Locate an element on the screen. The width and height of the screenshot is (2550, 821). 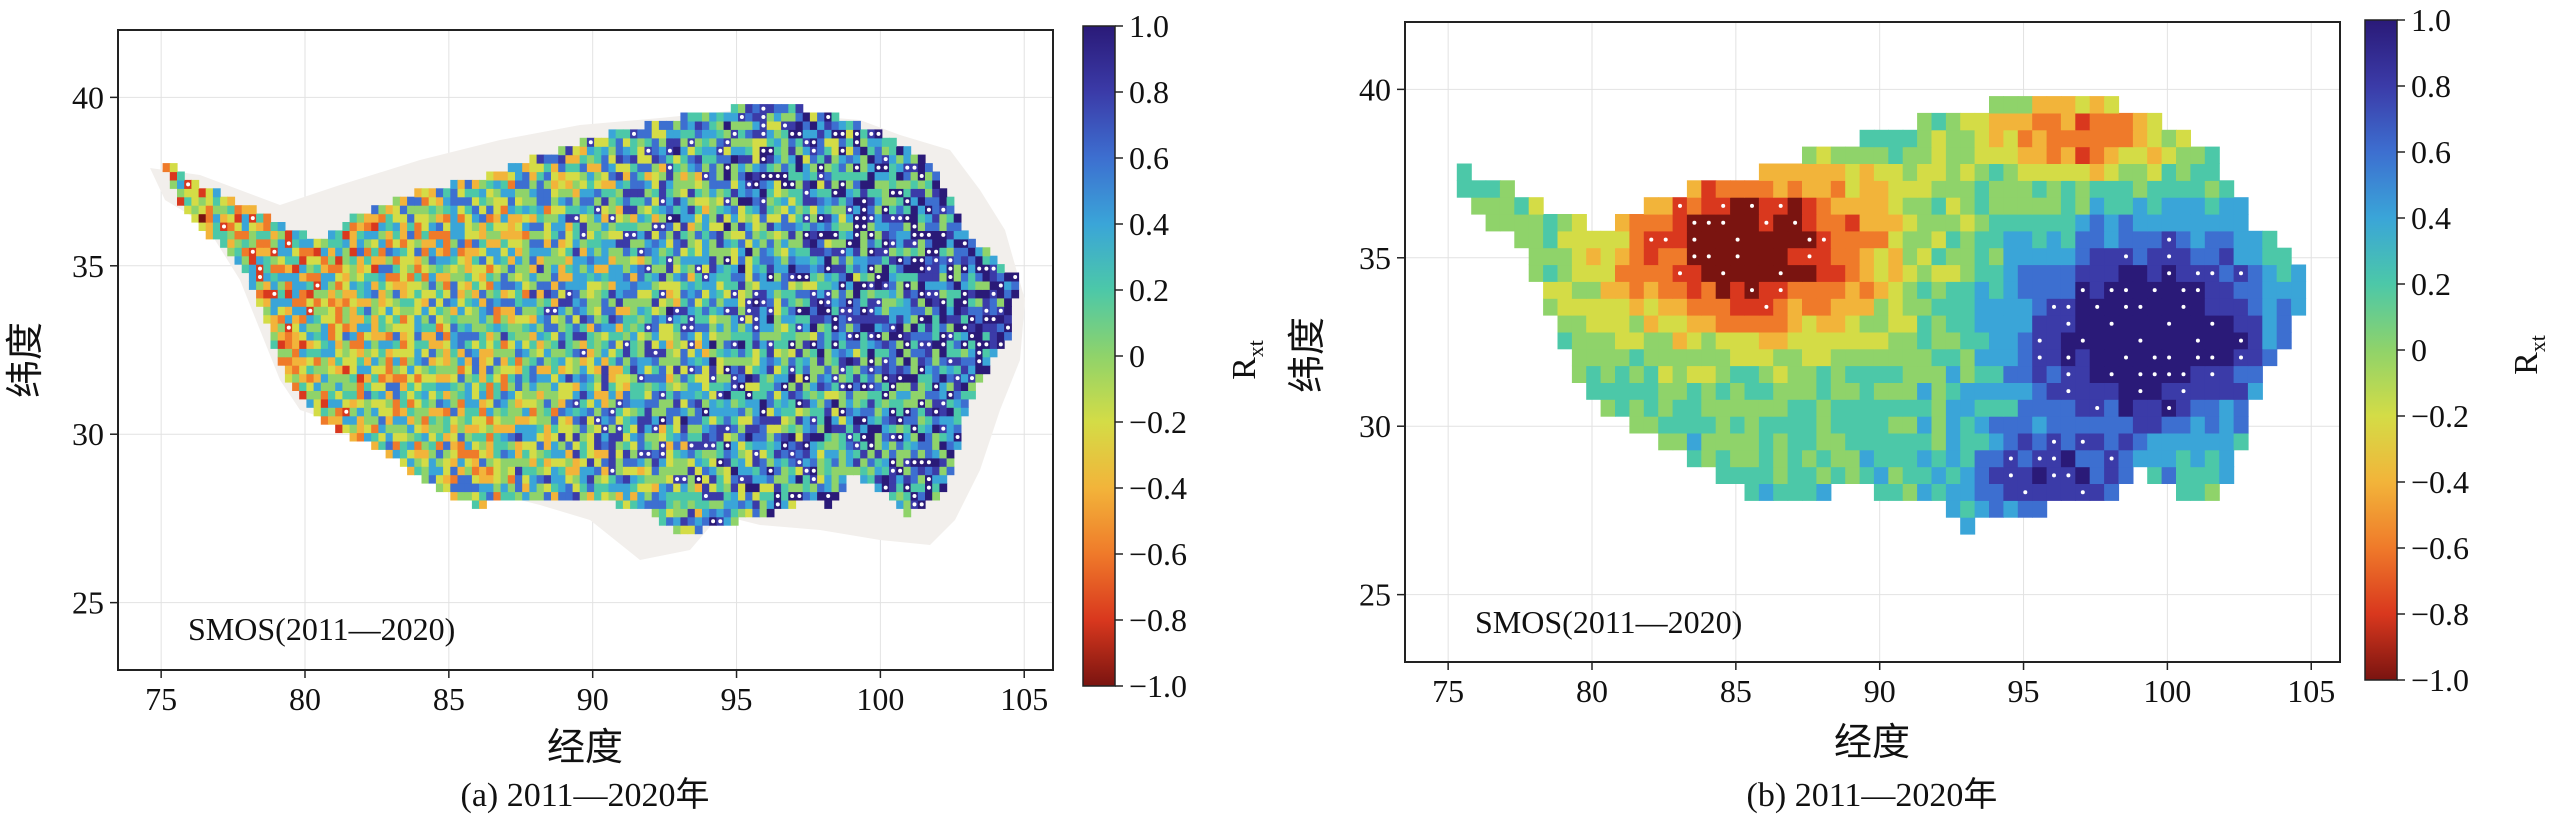
x-tick-label: 85 is located at coordinates (449, 699).